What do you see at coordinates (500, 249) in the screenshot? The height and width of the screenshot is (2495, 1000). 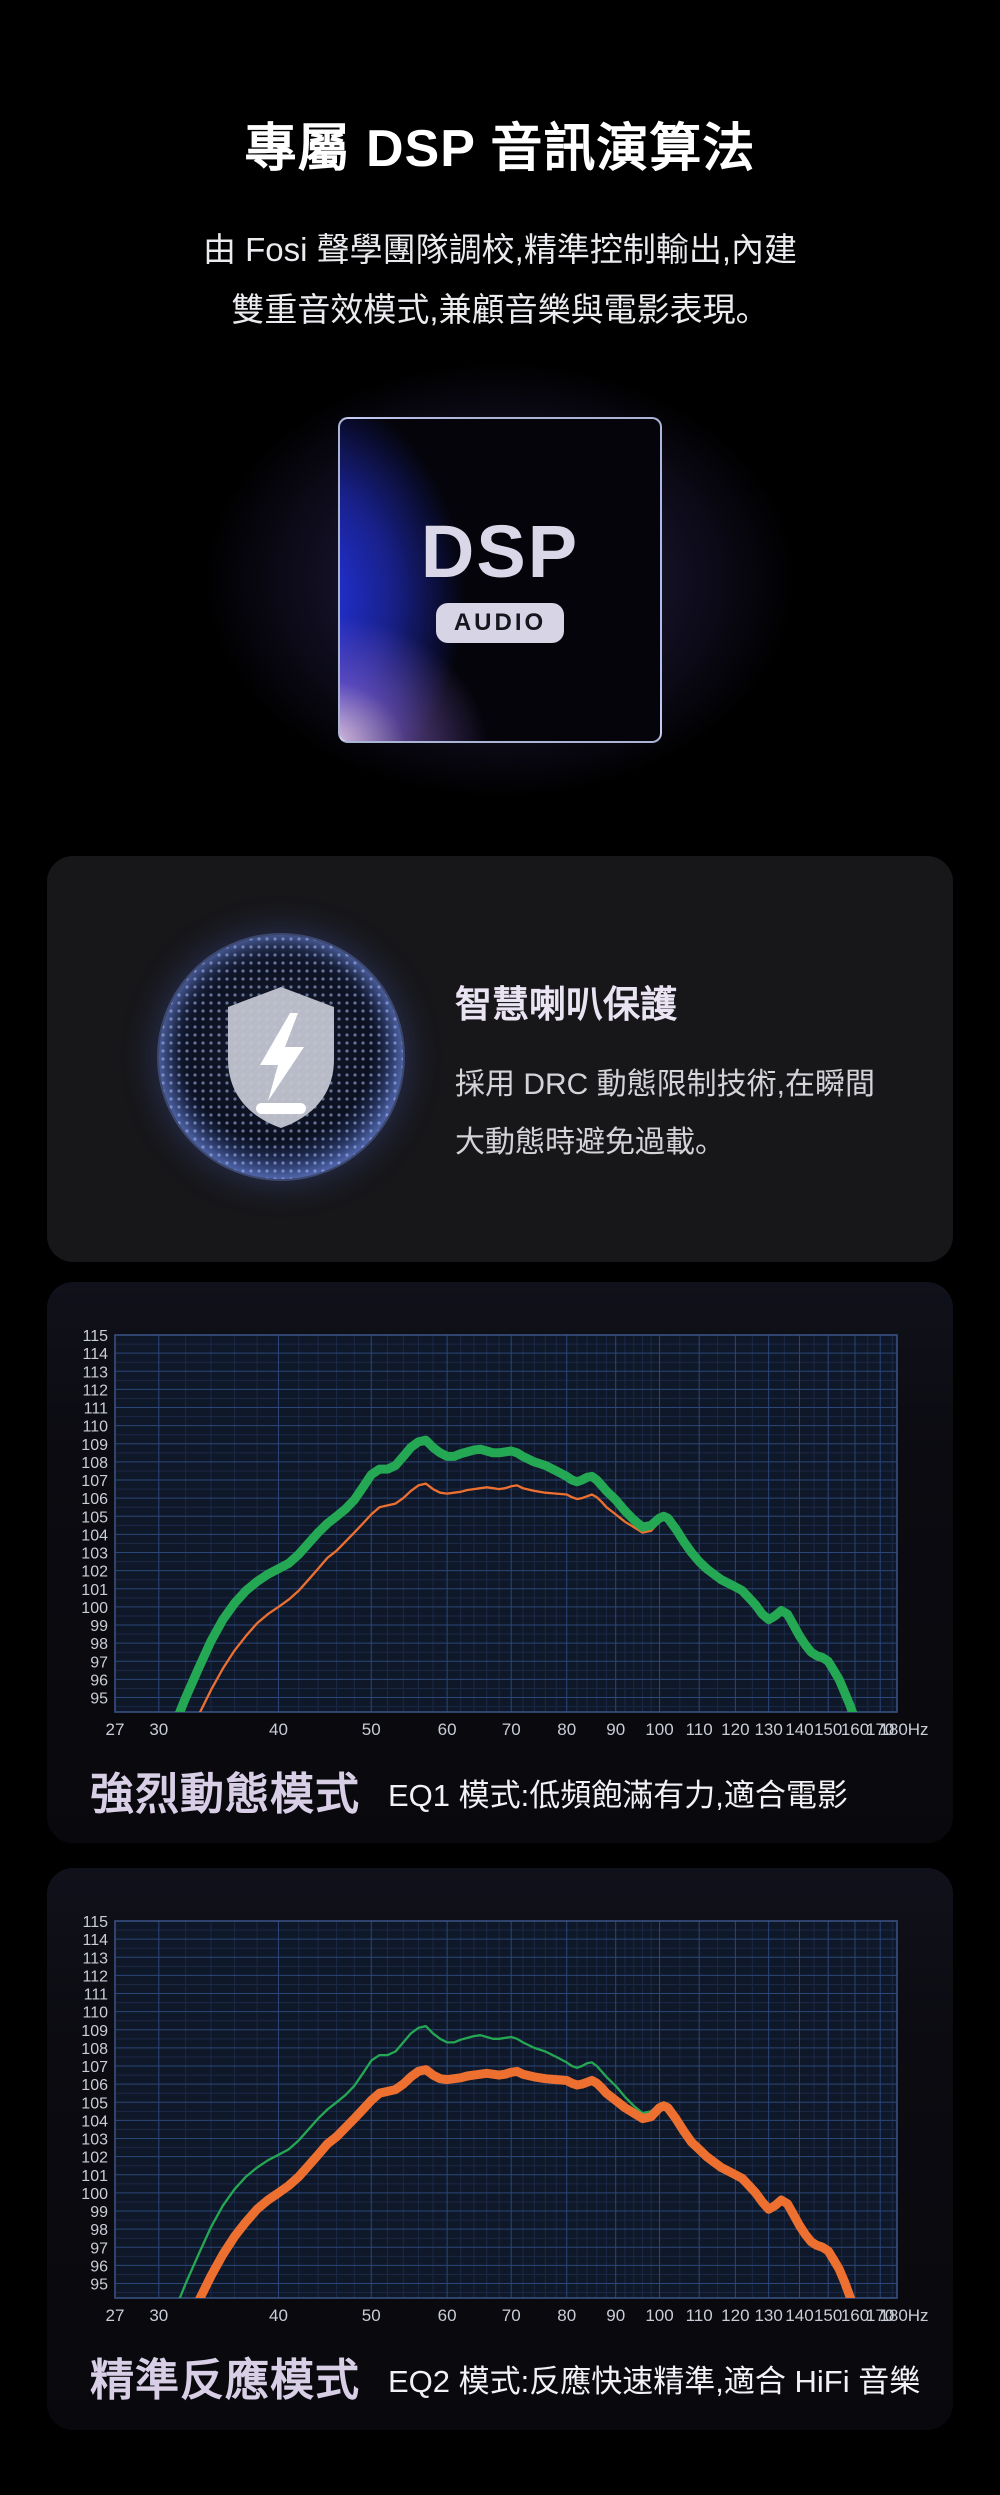 I see `subtitle-line-1: 由 Fosi 聲學團隊調校,精準控制輸出,內建` at bounding box center [500, 249].